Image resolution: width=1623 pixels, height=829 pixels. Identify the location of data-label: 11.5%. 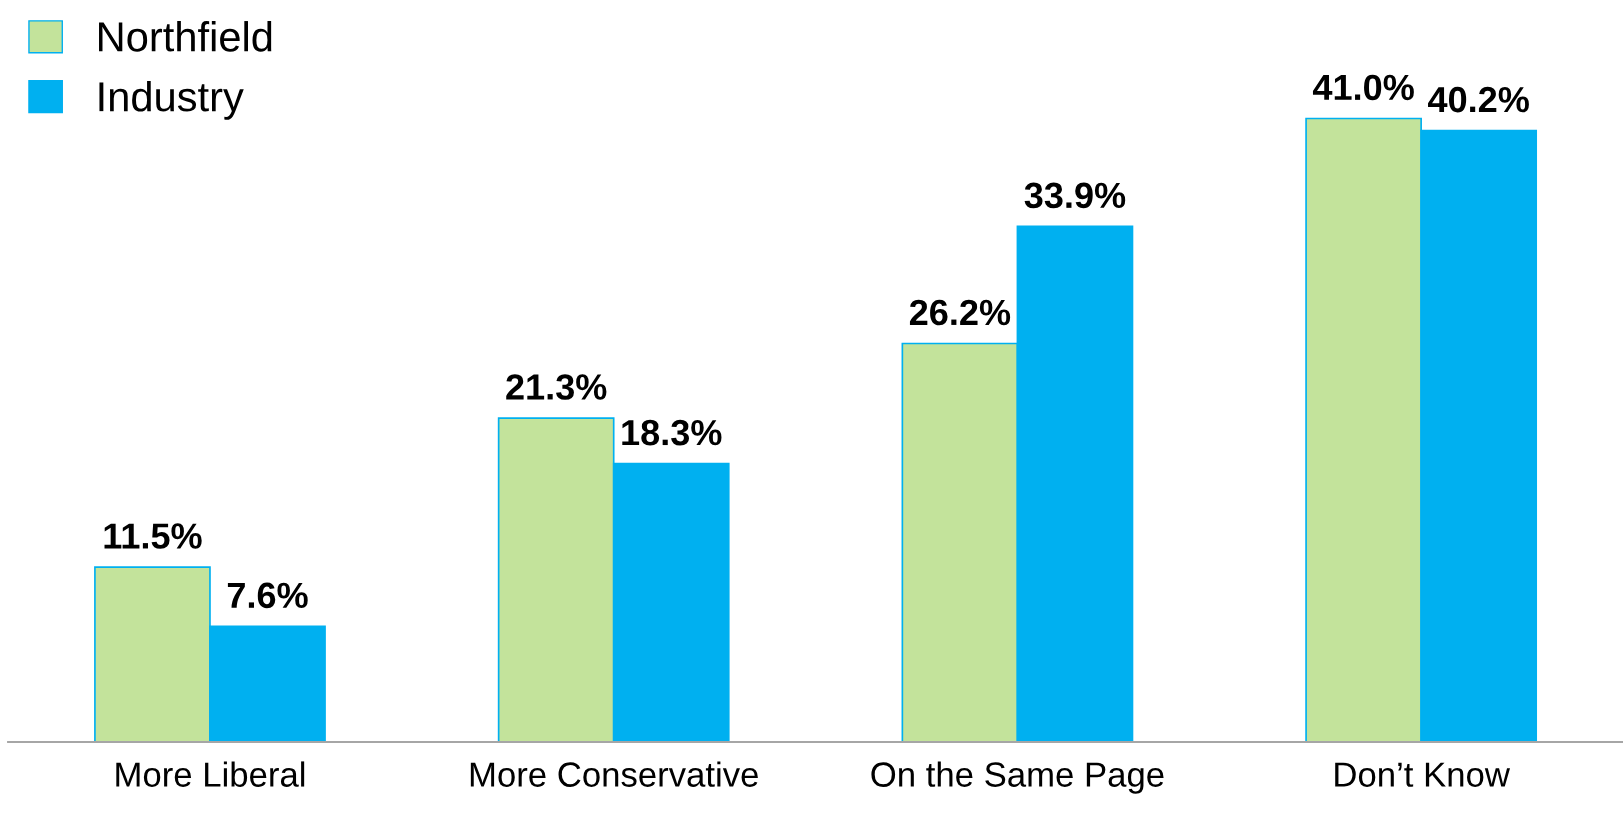
(153, 536).